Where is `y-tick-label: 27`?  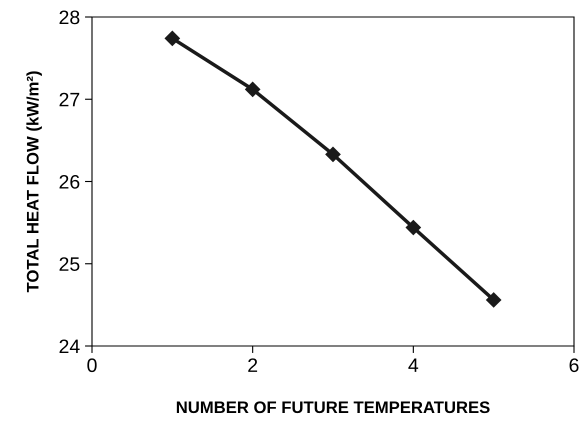
y-tick-label: 27 is located at coordinates (70, 99).